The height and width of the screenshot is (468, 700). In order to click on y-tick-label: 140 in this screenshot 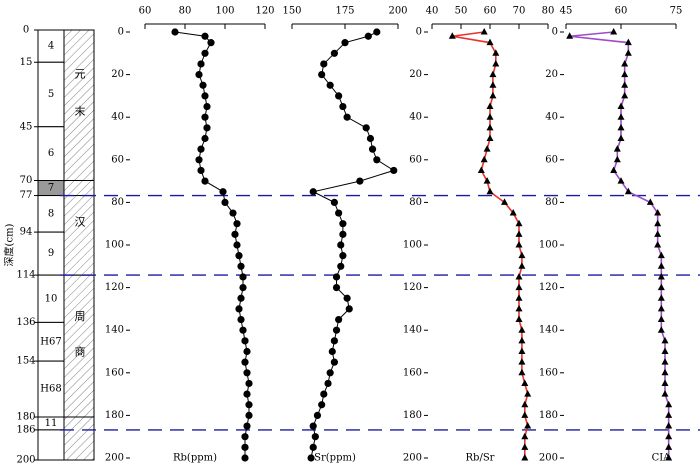, I will do `click(114, 330)`.